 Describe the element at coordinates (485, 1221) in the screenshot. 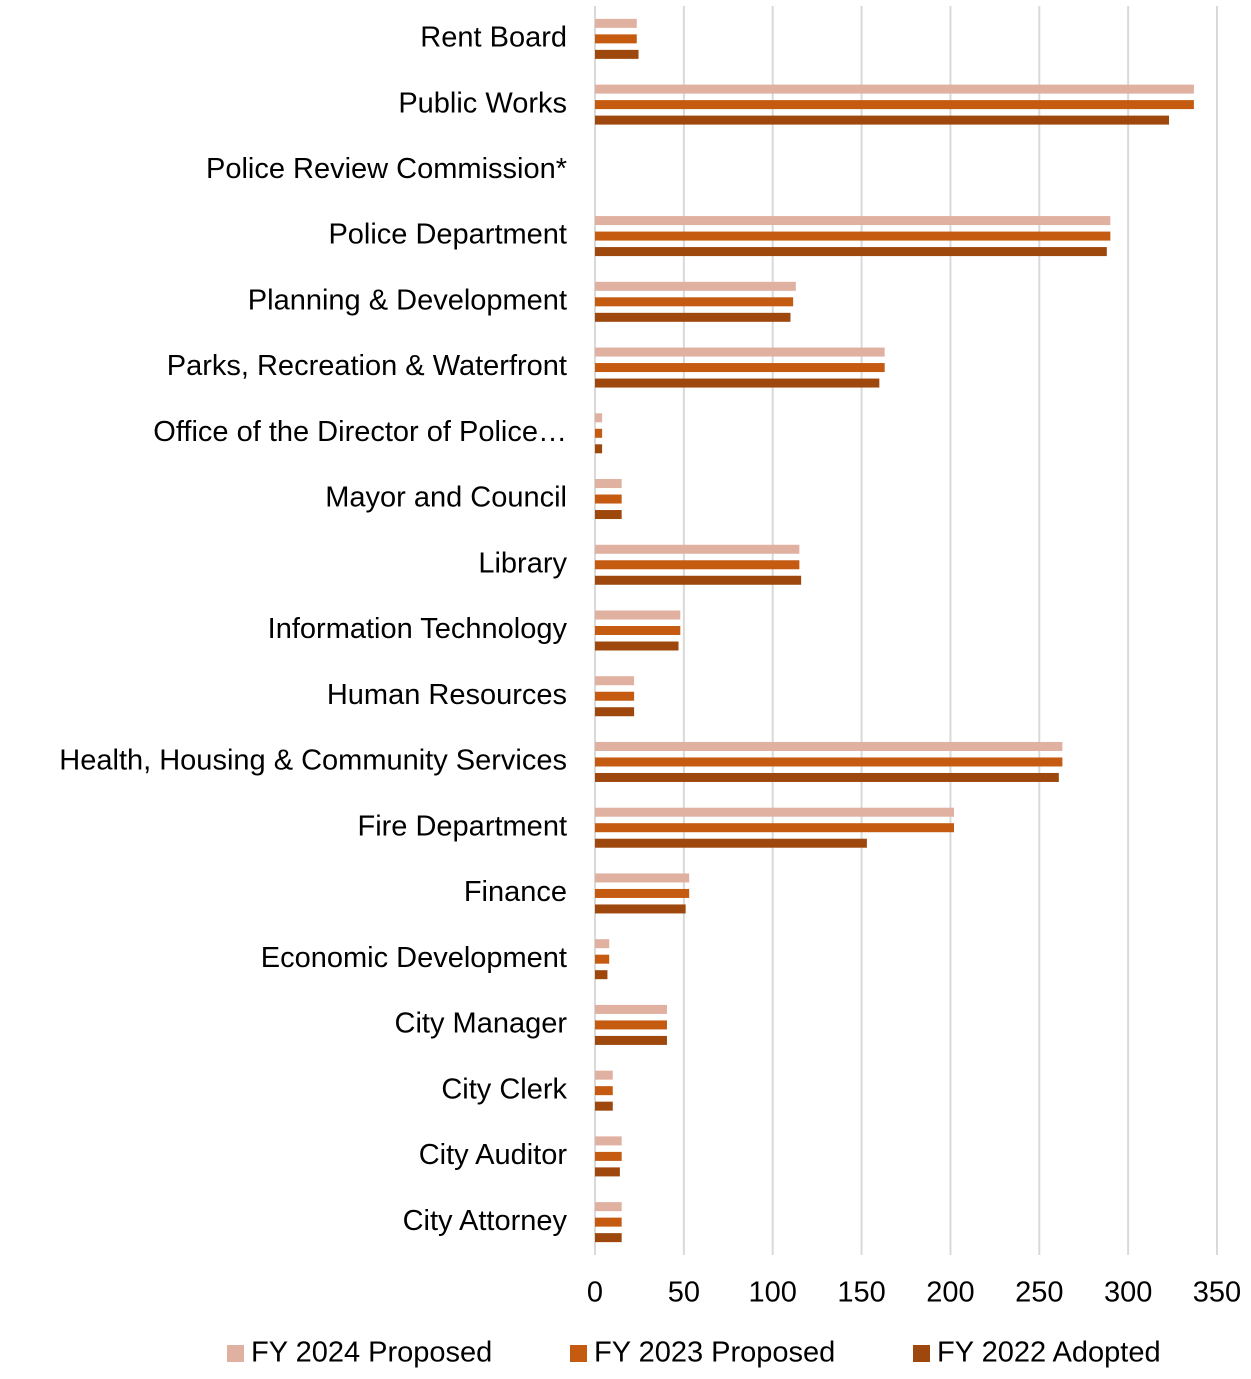

I see `y-tick-label: City Attorney` at that location.